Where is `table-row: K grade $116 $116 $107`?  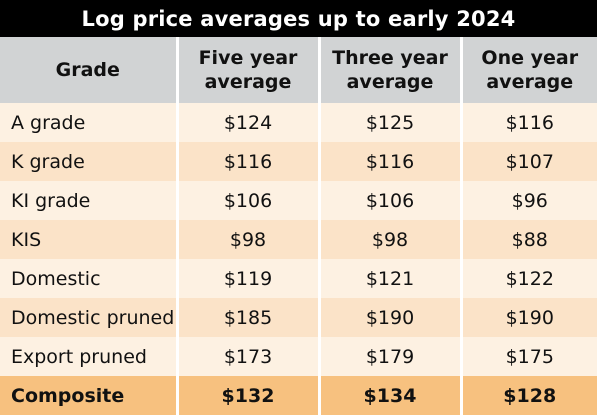
table-row: K grade $116 $116 $107 is located at coordinates (298, 161).